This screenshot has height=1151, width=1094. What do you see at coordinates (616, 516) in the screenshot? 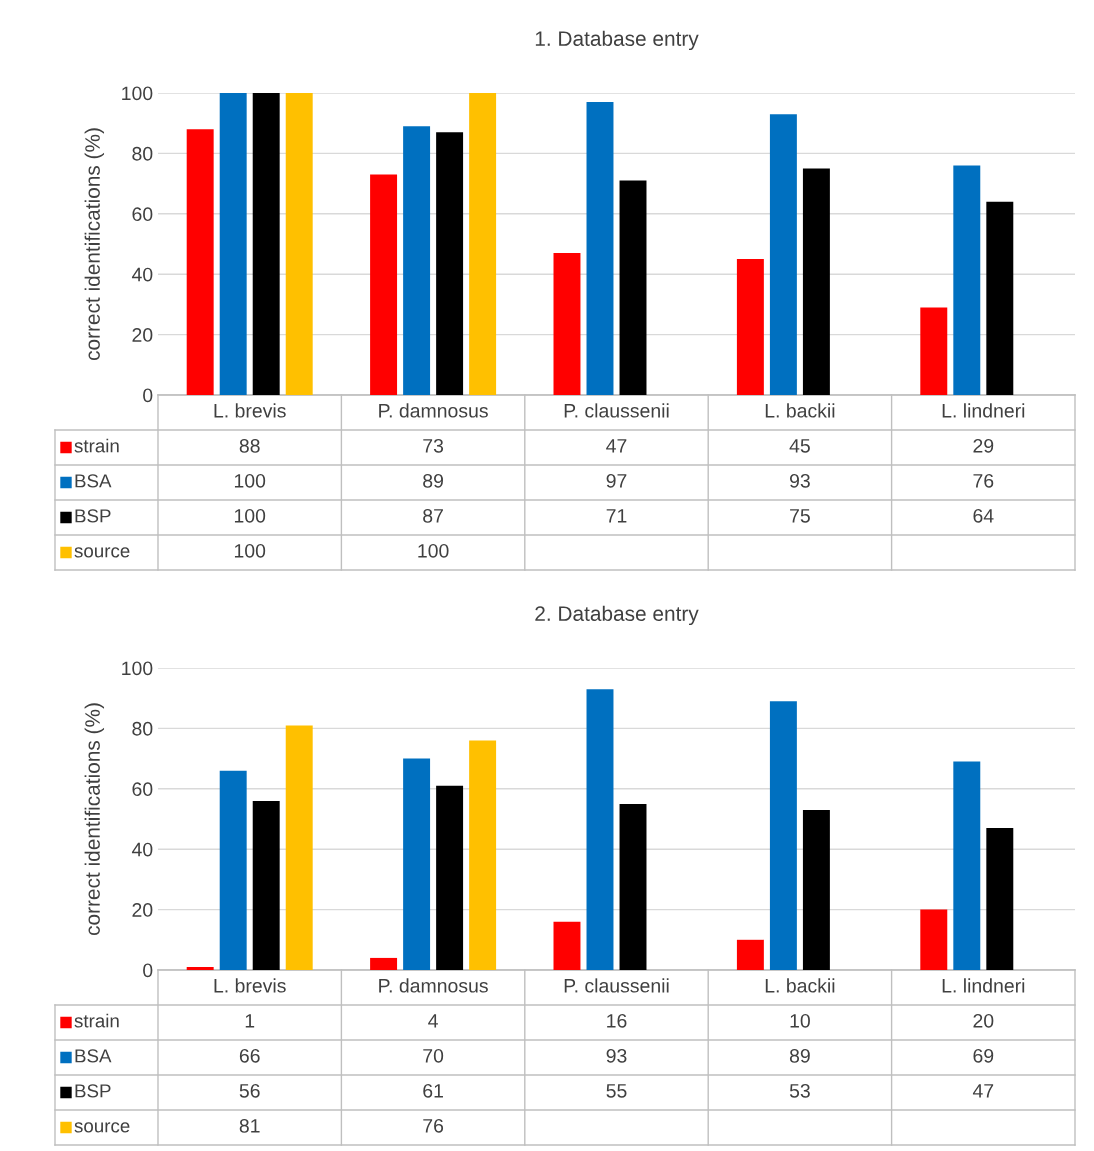
I see `data-label: 71` at bounding box center [616, 516].